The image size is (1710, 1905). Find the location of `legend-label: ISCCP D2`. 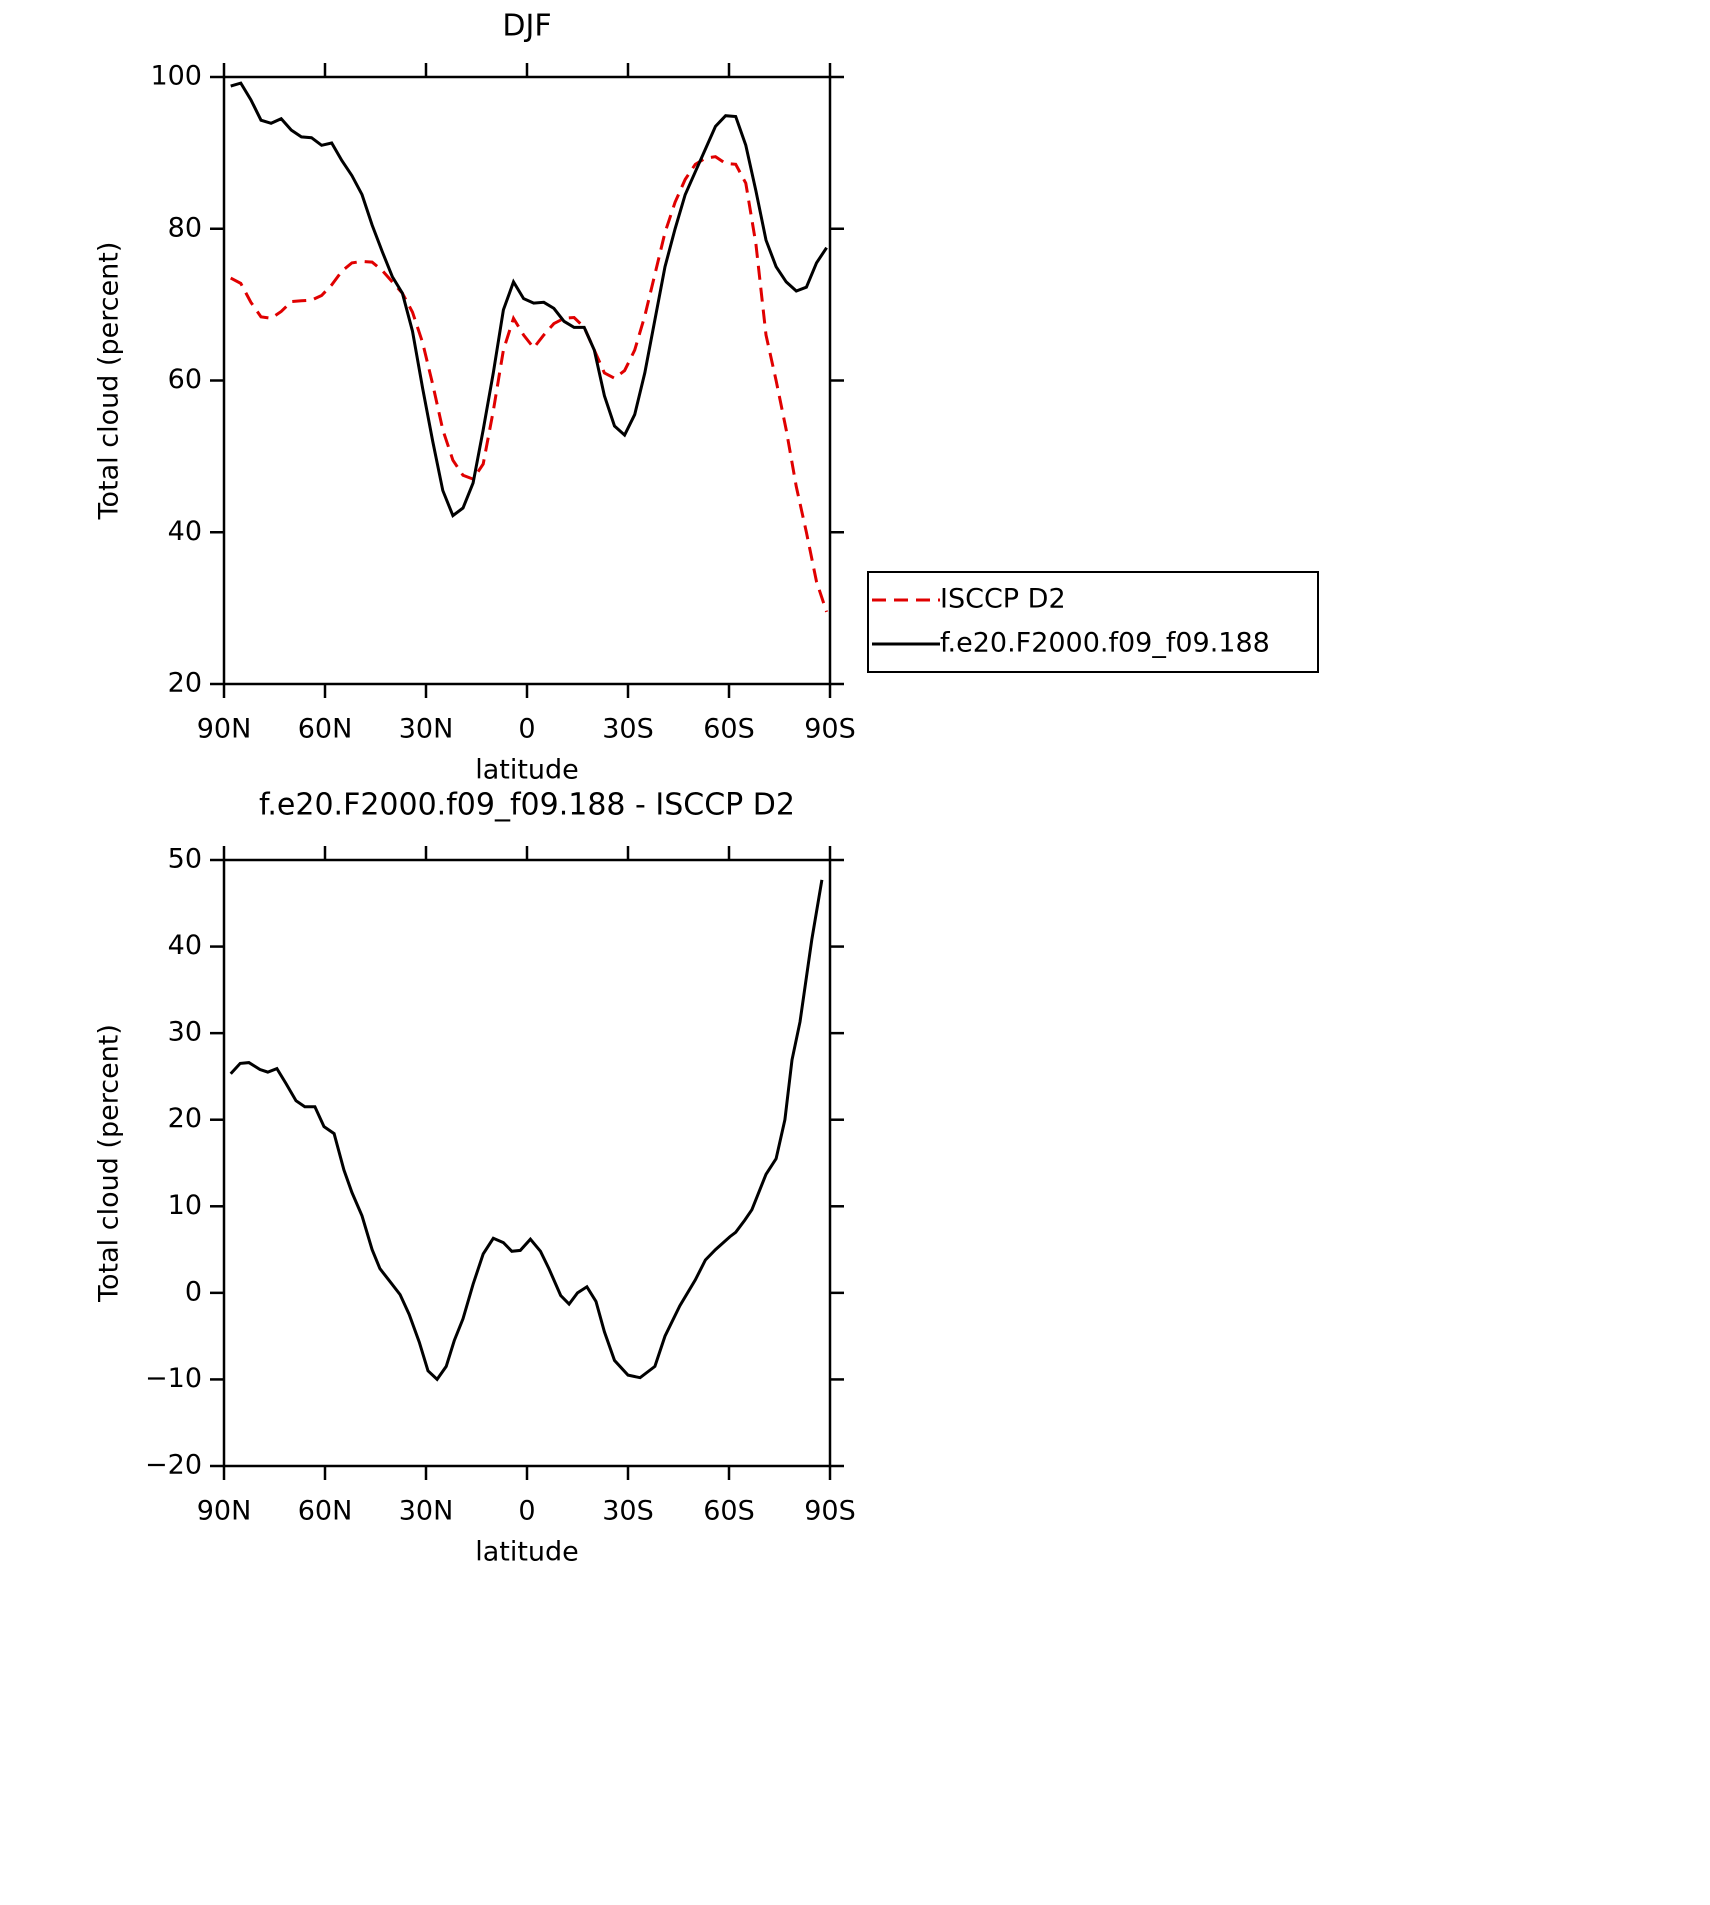

legend-label: ISCCP D2 is located at coordinates (1003, 599).